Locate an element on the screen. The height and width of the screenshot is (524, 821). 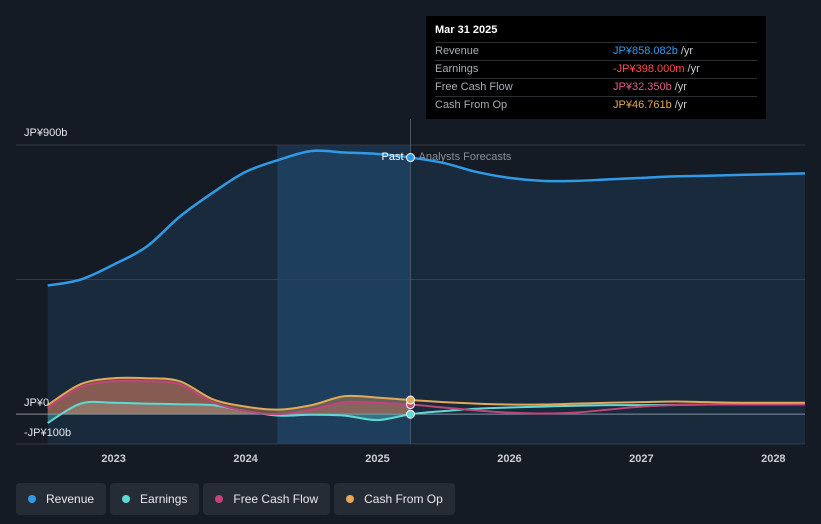
legend-item-earnings: Earnings is located at coordinates (155, 499).